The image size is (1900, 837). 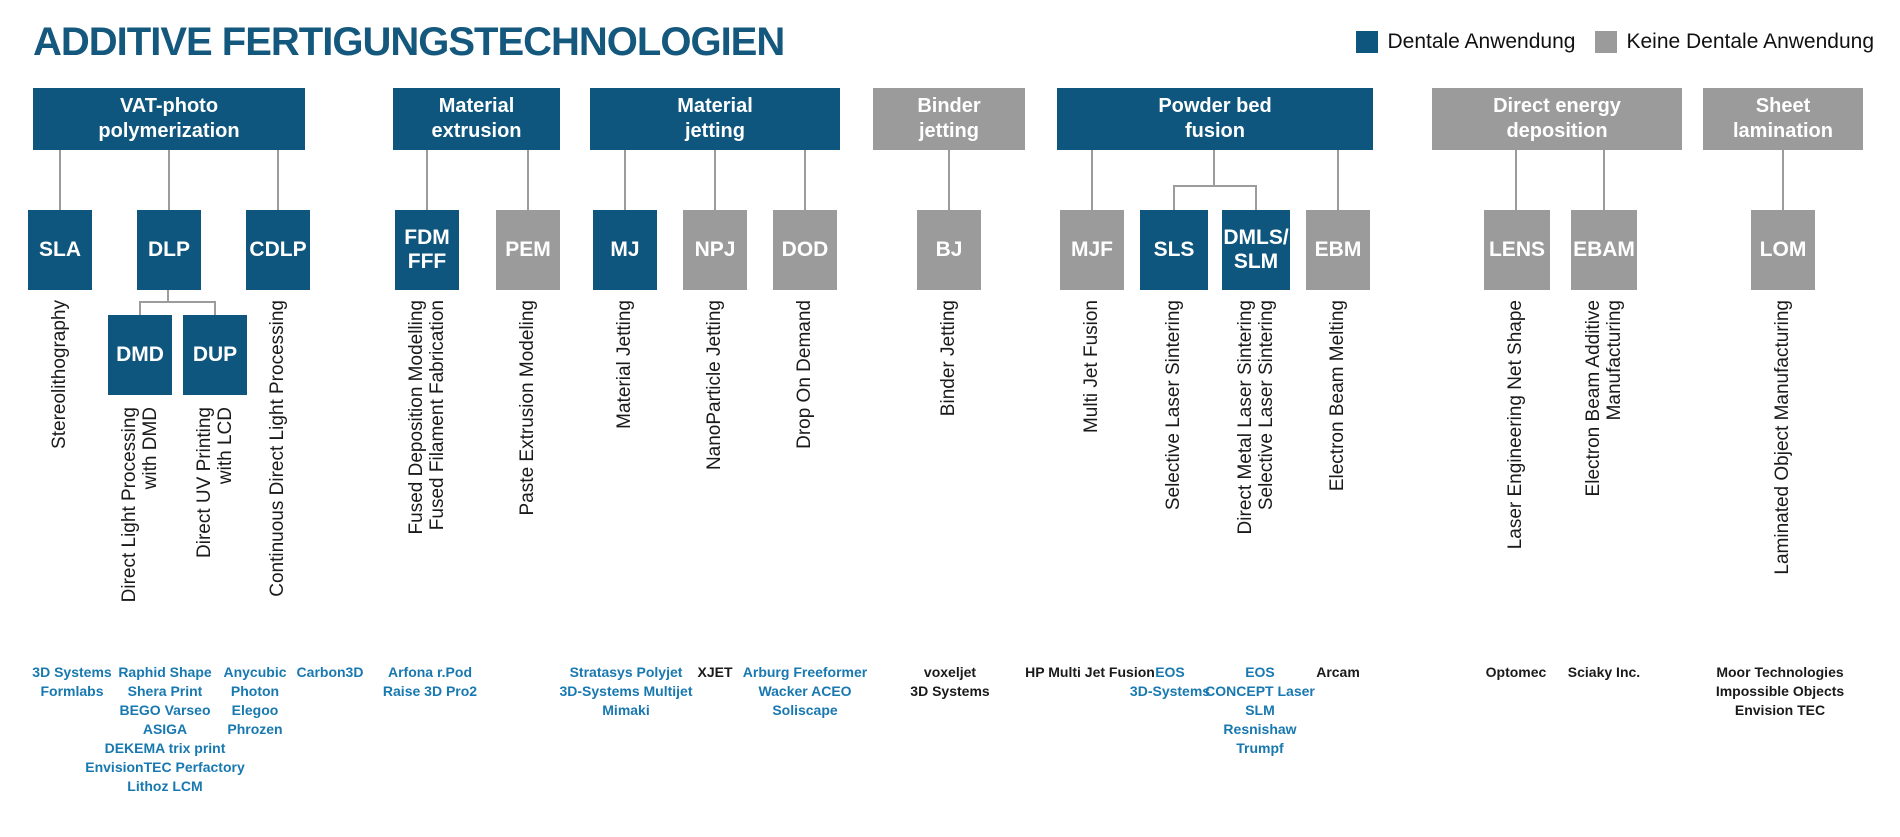 What do you see at coordinates (1337, 396) in the screenshot?
I see `method-label-ebm: Electron Beam Melting` at bounding box center [1337, 396].